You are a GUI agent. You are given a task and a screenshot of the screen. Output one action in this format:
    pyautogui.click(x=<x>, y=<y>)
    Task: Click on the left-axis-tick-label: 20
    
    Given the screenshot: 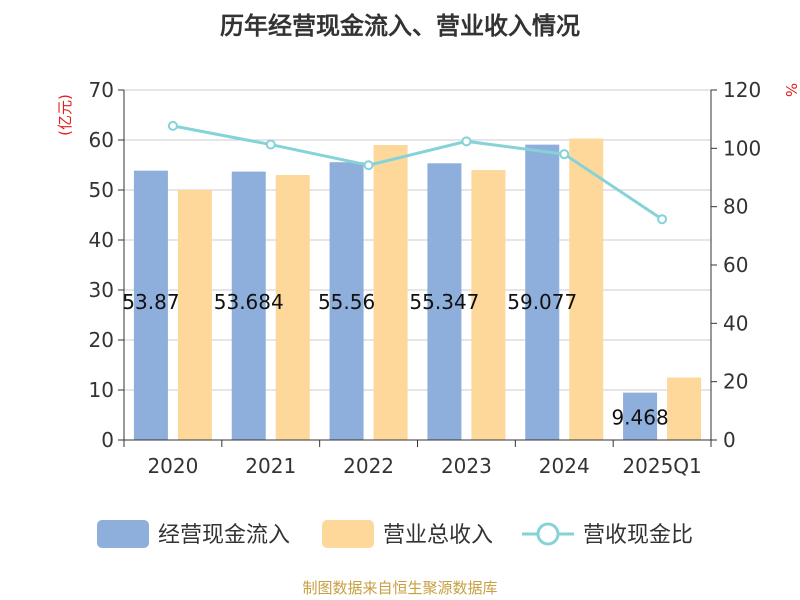 What is the action you would take?
    pyautogui.click(x=101, y=340)
    